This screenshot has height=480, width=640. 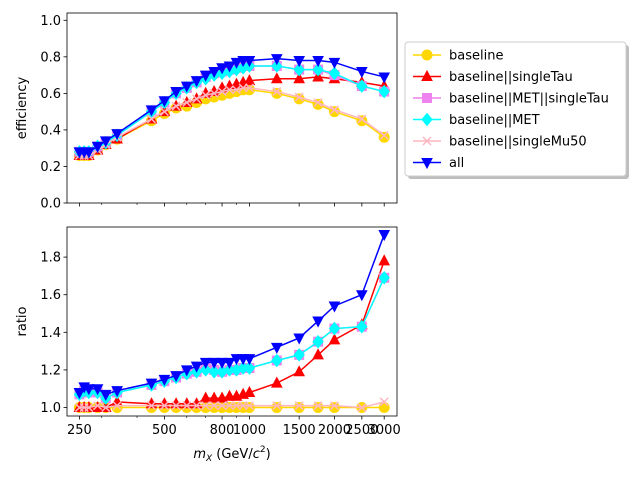 I want to click on y-tick-label: 0.4, so click(x=50, y=130).